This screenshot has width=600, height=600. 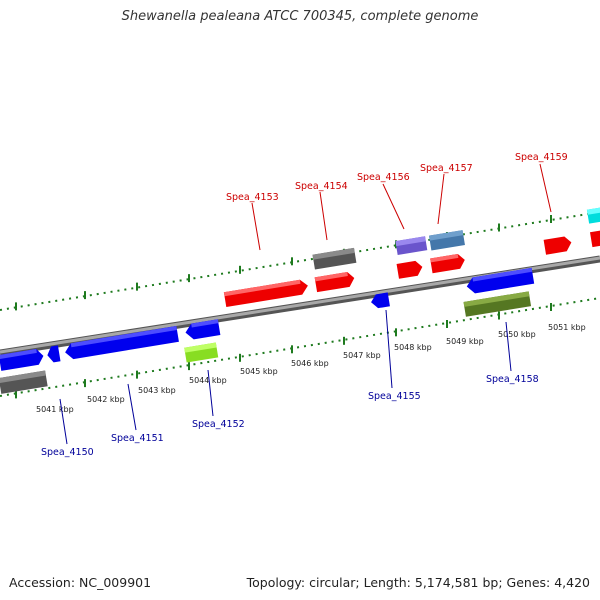 I want to click on kbp-label: 5044 kbp, so click(x=208, y=380).